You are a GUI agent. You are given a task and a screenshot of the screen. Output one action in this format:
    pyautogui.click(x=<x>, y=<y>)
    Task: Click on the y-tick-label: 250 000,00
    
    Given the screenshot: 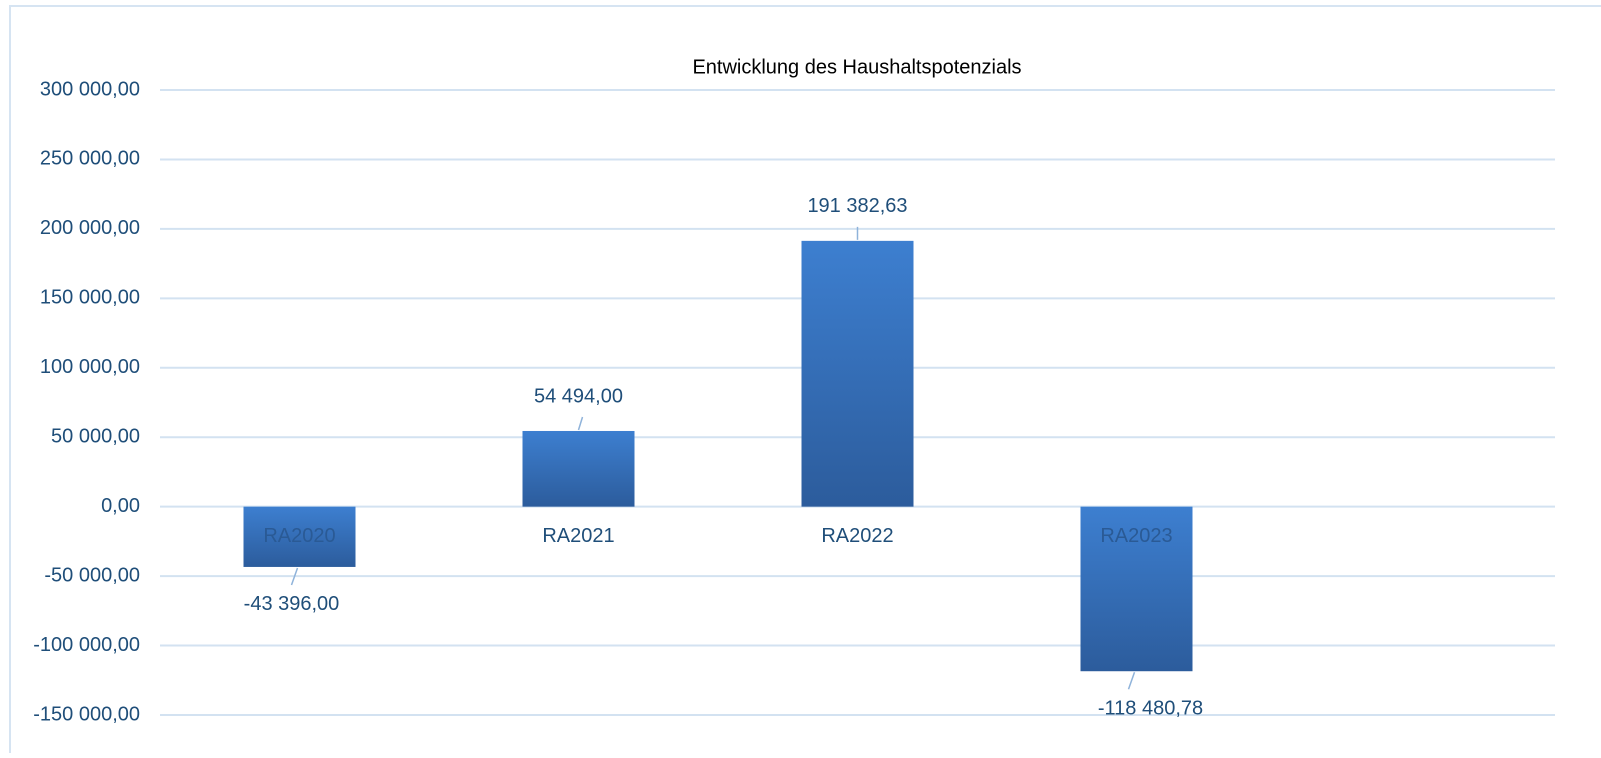 What is the action you would take?
    pyautogui.click(x=90, y=159)
    